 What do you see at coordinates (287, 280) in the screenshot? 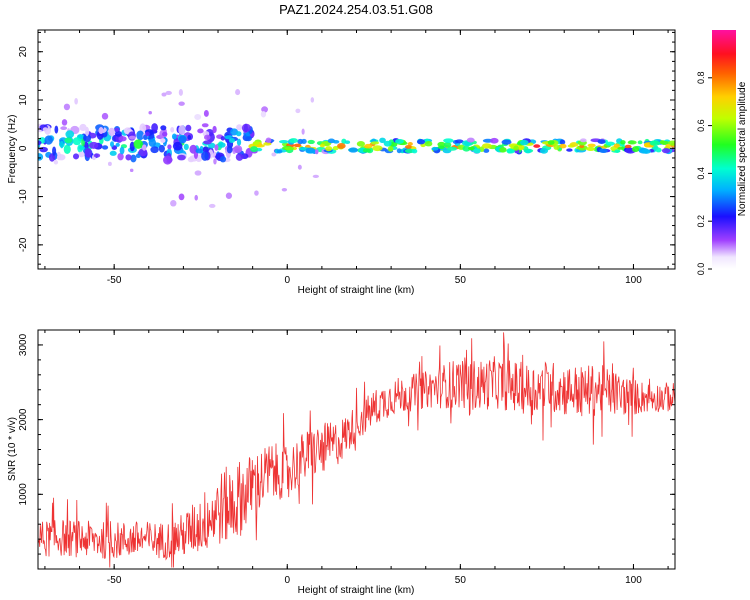
I see `spectrogram-x-tick-label: 0` at bounding box center [287, 280].